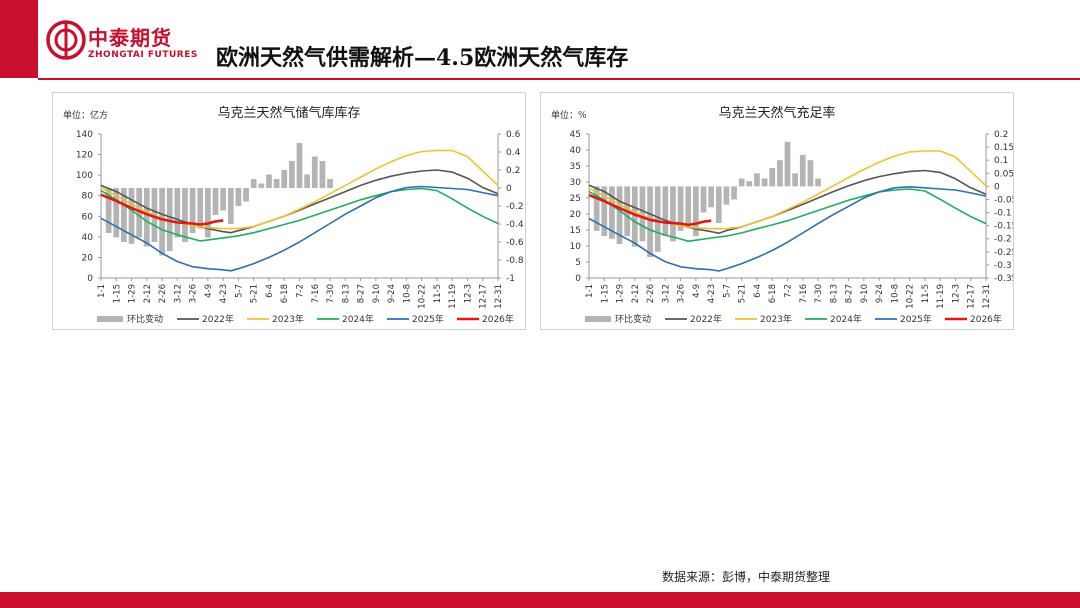 The image size is (1080, 608). What do you see at coordinates (540, 600) in the screenshot?
I see `footer-accent-bar` at bounding box center [540, 600].